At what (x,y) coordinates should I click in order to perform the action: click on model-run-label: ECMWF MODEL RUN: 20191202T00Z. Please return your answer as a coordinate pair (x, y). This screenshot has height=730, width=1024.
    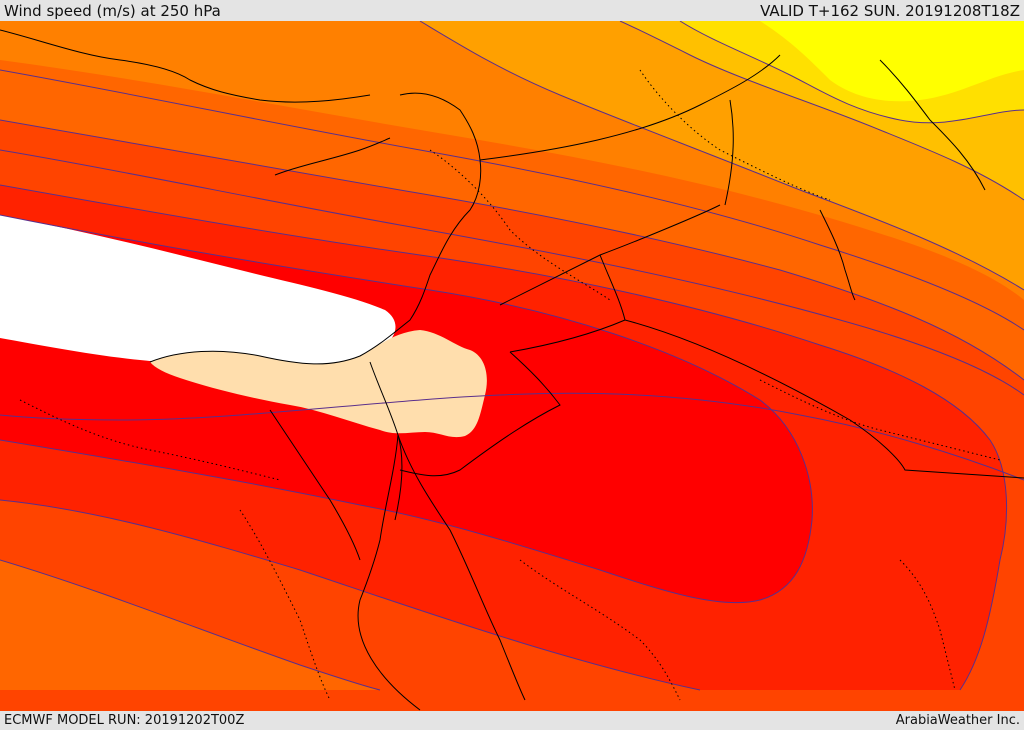
    Looking at the image, I should click on (124, 720).